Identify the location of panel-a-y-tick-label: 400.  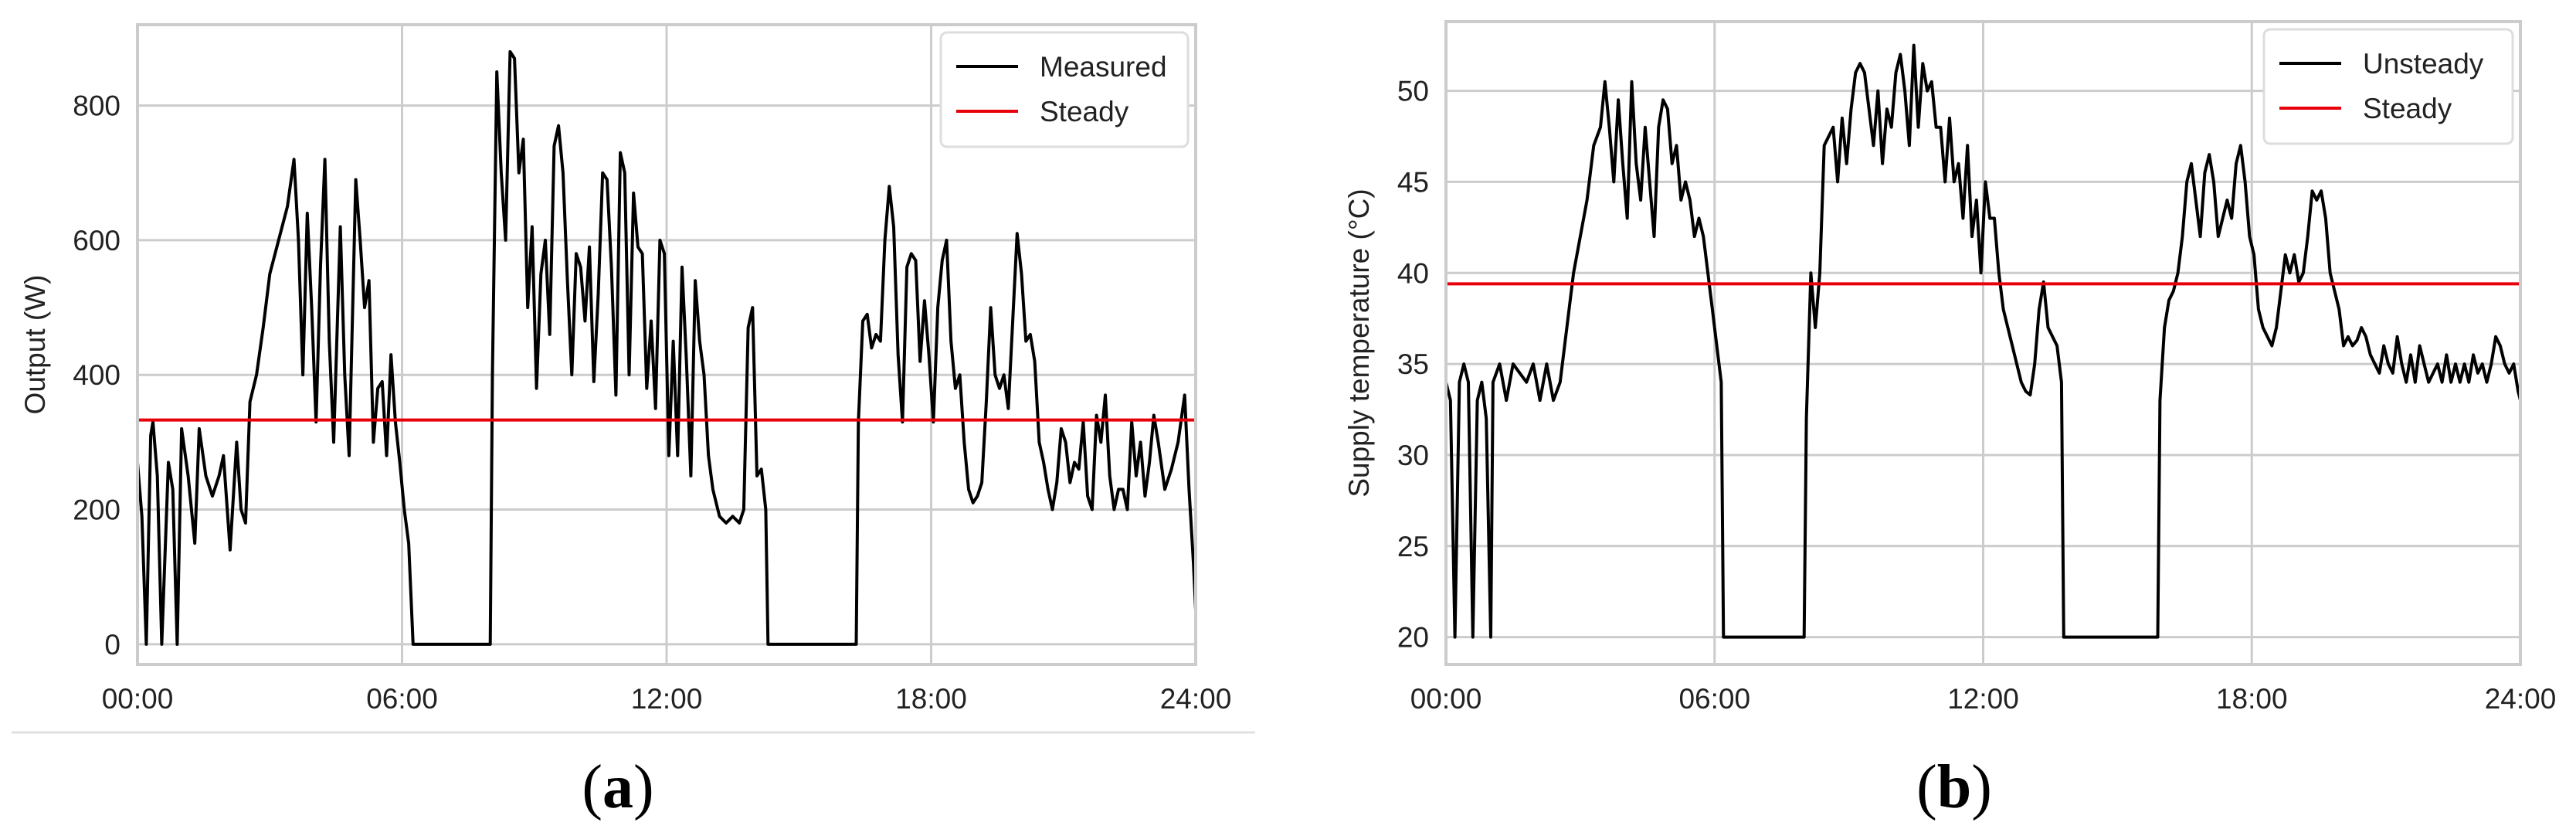
(96, 375).